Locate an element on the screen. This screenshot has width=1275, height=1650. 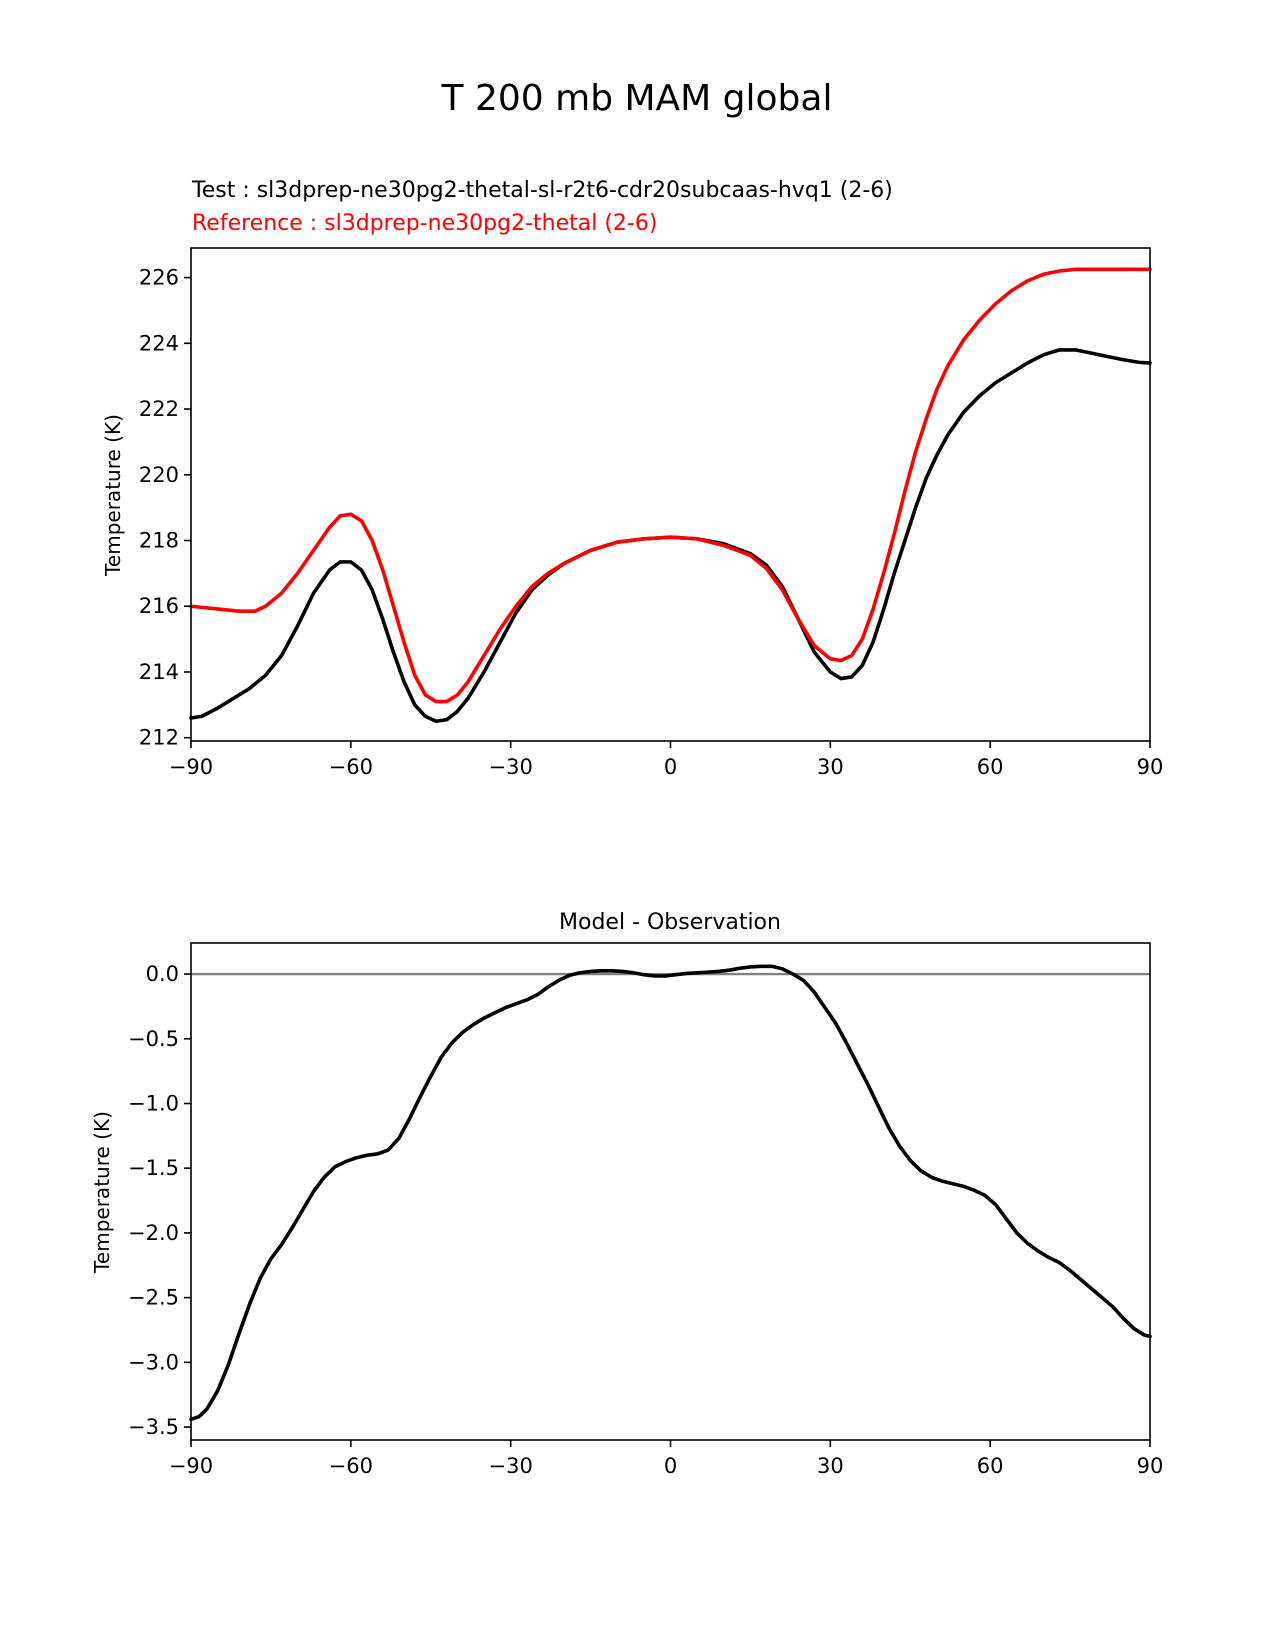
top-y-tick-label: 216 is located at coordinates (159, 606).